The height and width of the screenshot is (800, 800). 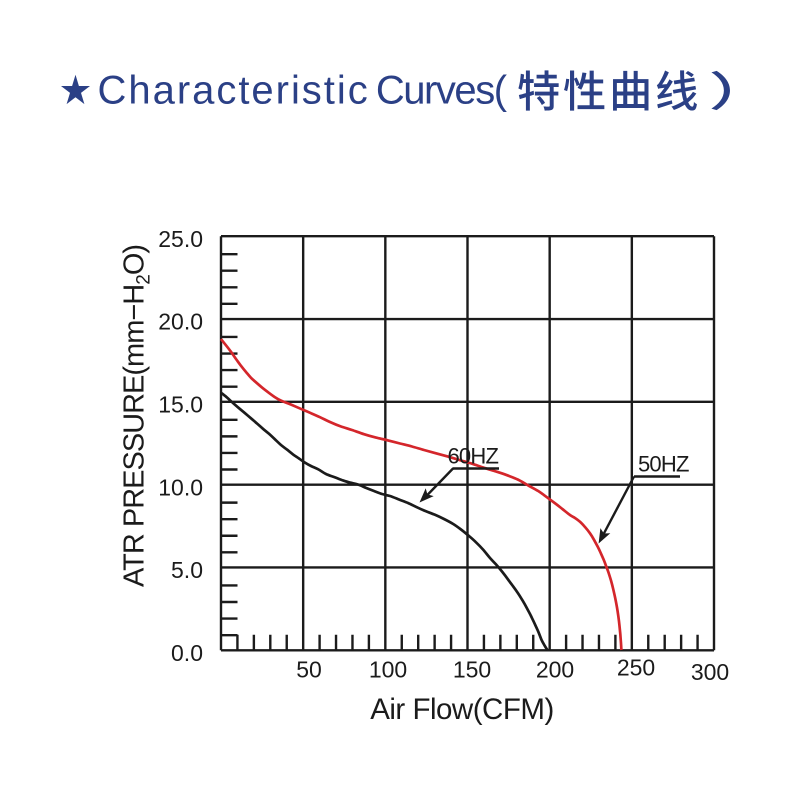 What do you see at coordinates (180, 404) in the screenshot?
I see `svg-text: 15.0` at bounding box center [180, 404].